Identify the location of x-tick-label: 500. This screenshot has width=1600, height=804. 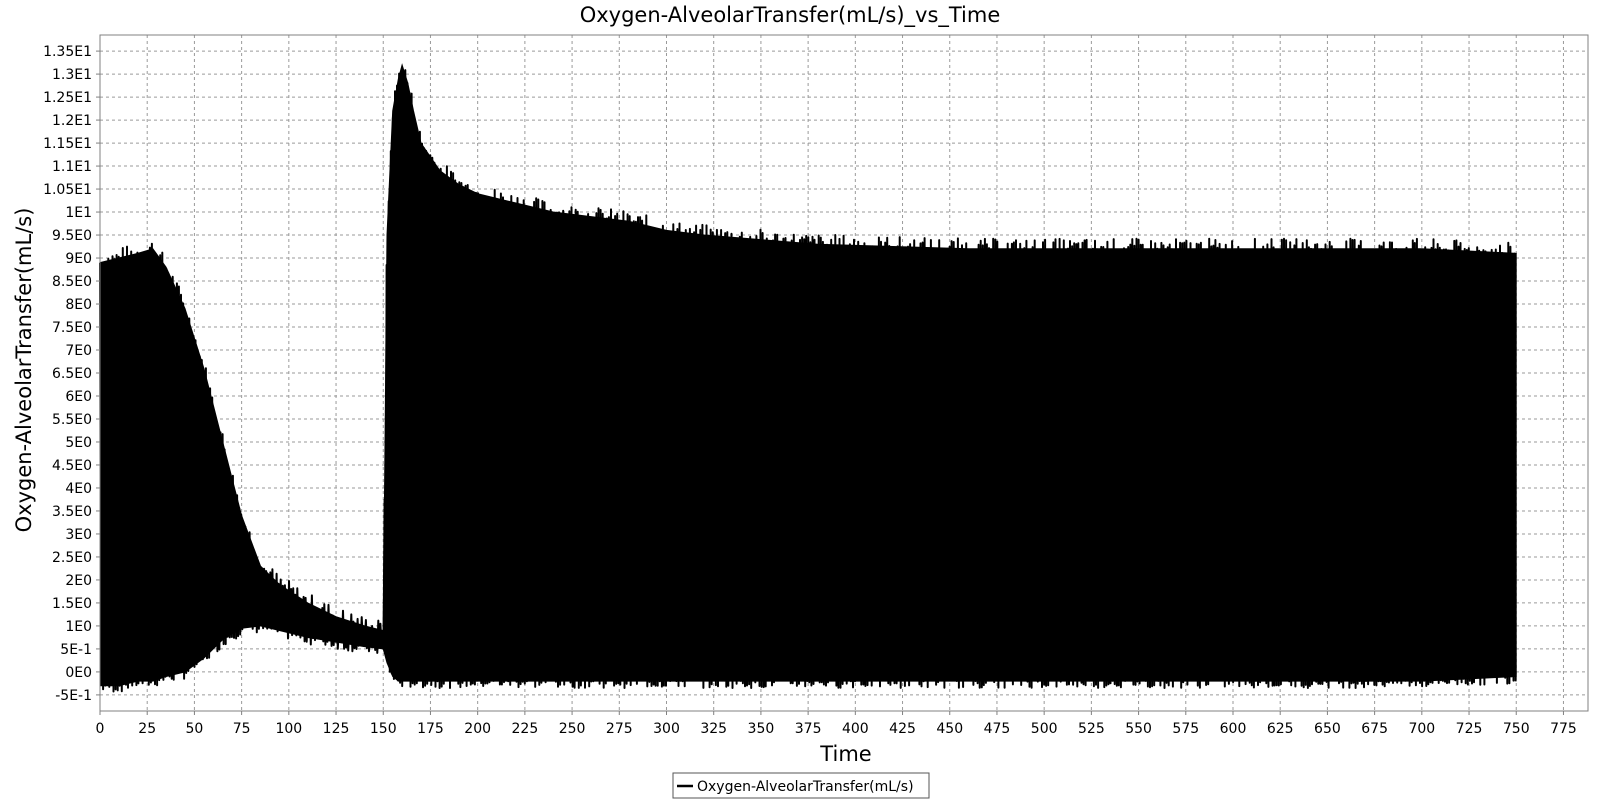
(1044, 729).